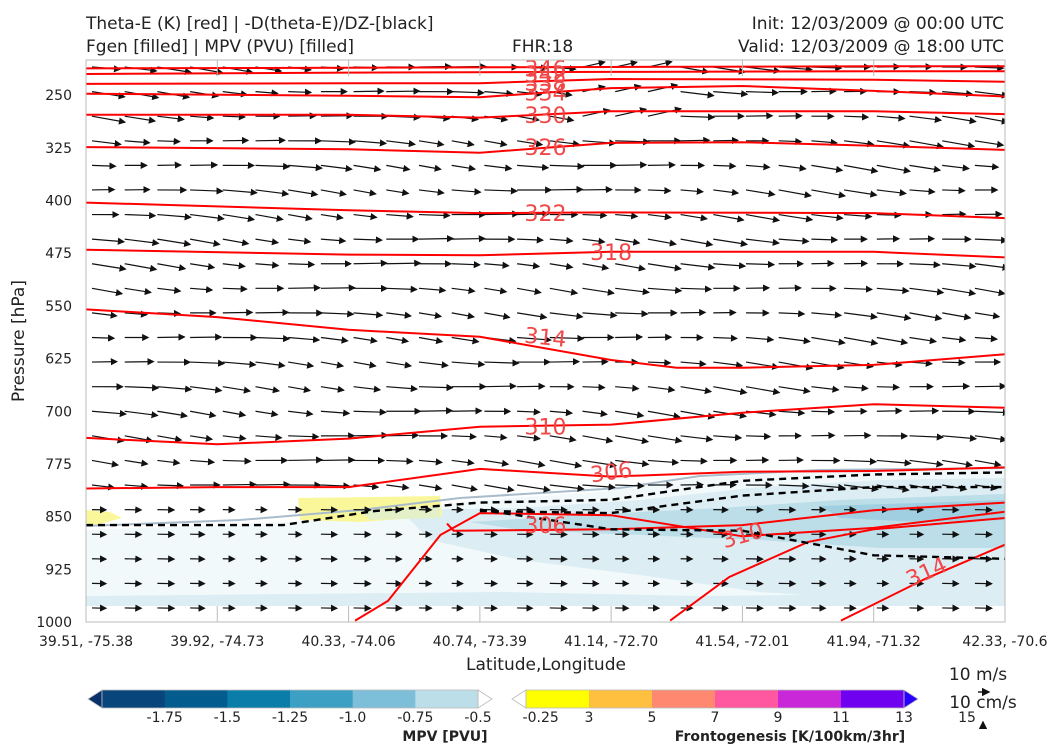 This screenshot has width=1050, height=750. I want to click on y-axis-ticks: 250 325 400 475 550 625 700 775 850 925 1000, so click(54, 359).